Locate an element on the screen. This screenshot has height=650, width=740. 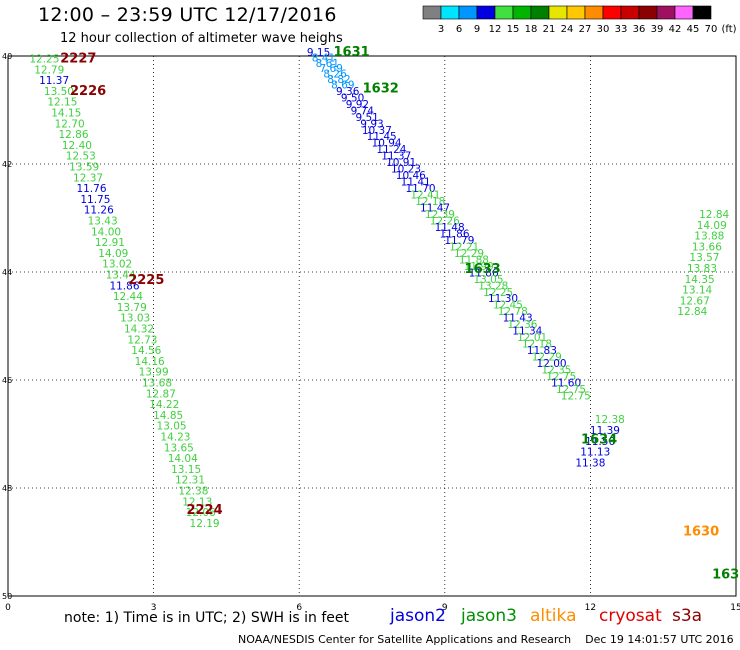
data-point-label: 7.69 is located at coordinates (331, 69).